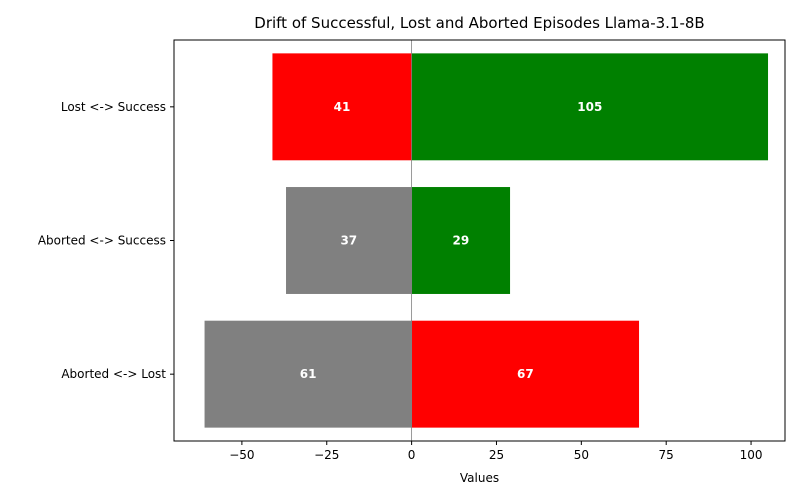 This screenshot has width=800, height=500. What do you see at coordinates (479, 478) in the screenshot?
I see `x-axis-label: Values` at bounding box center [479, 478].